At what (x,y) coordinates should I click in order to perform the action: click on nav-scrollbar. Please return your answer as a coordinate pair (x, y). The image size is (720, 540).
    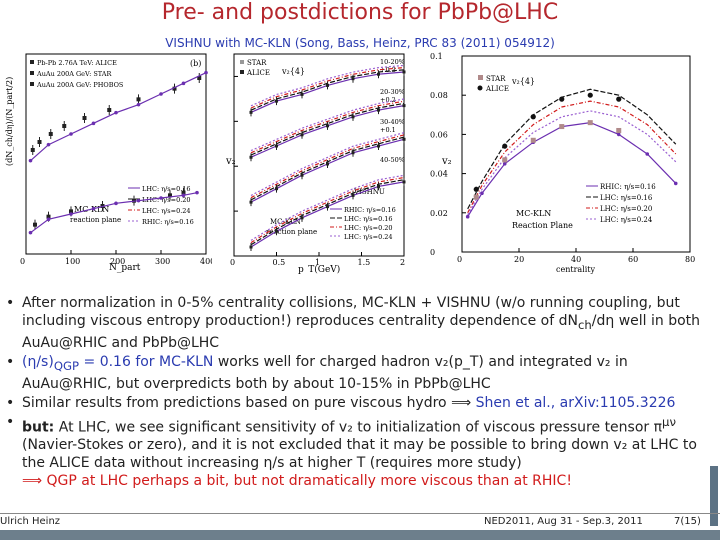
    Looking at the image, I should click on (714, 496).